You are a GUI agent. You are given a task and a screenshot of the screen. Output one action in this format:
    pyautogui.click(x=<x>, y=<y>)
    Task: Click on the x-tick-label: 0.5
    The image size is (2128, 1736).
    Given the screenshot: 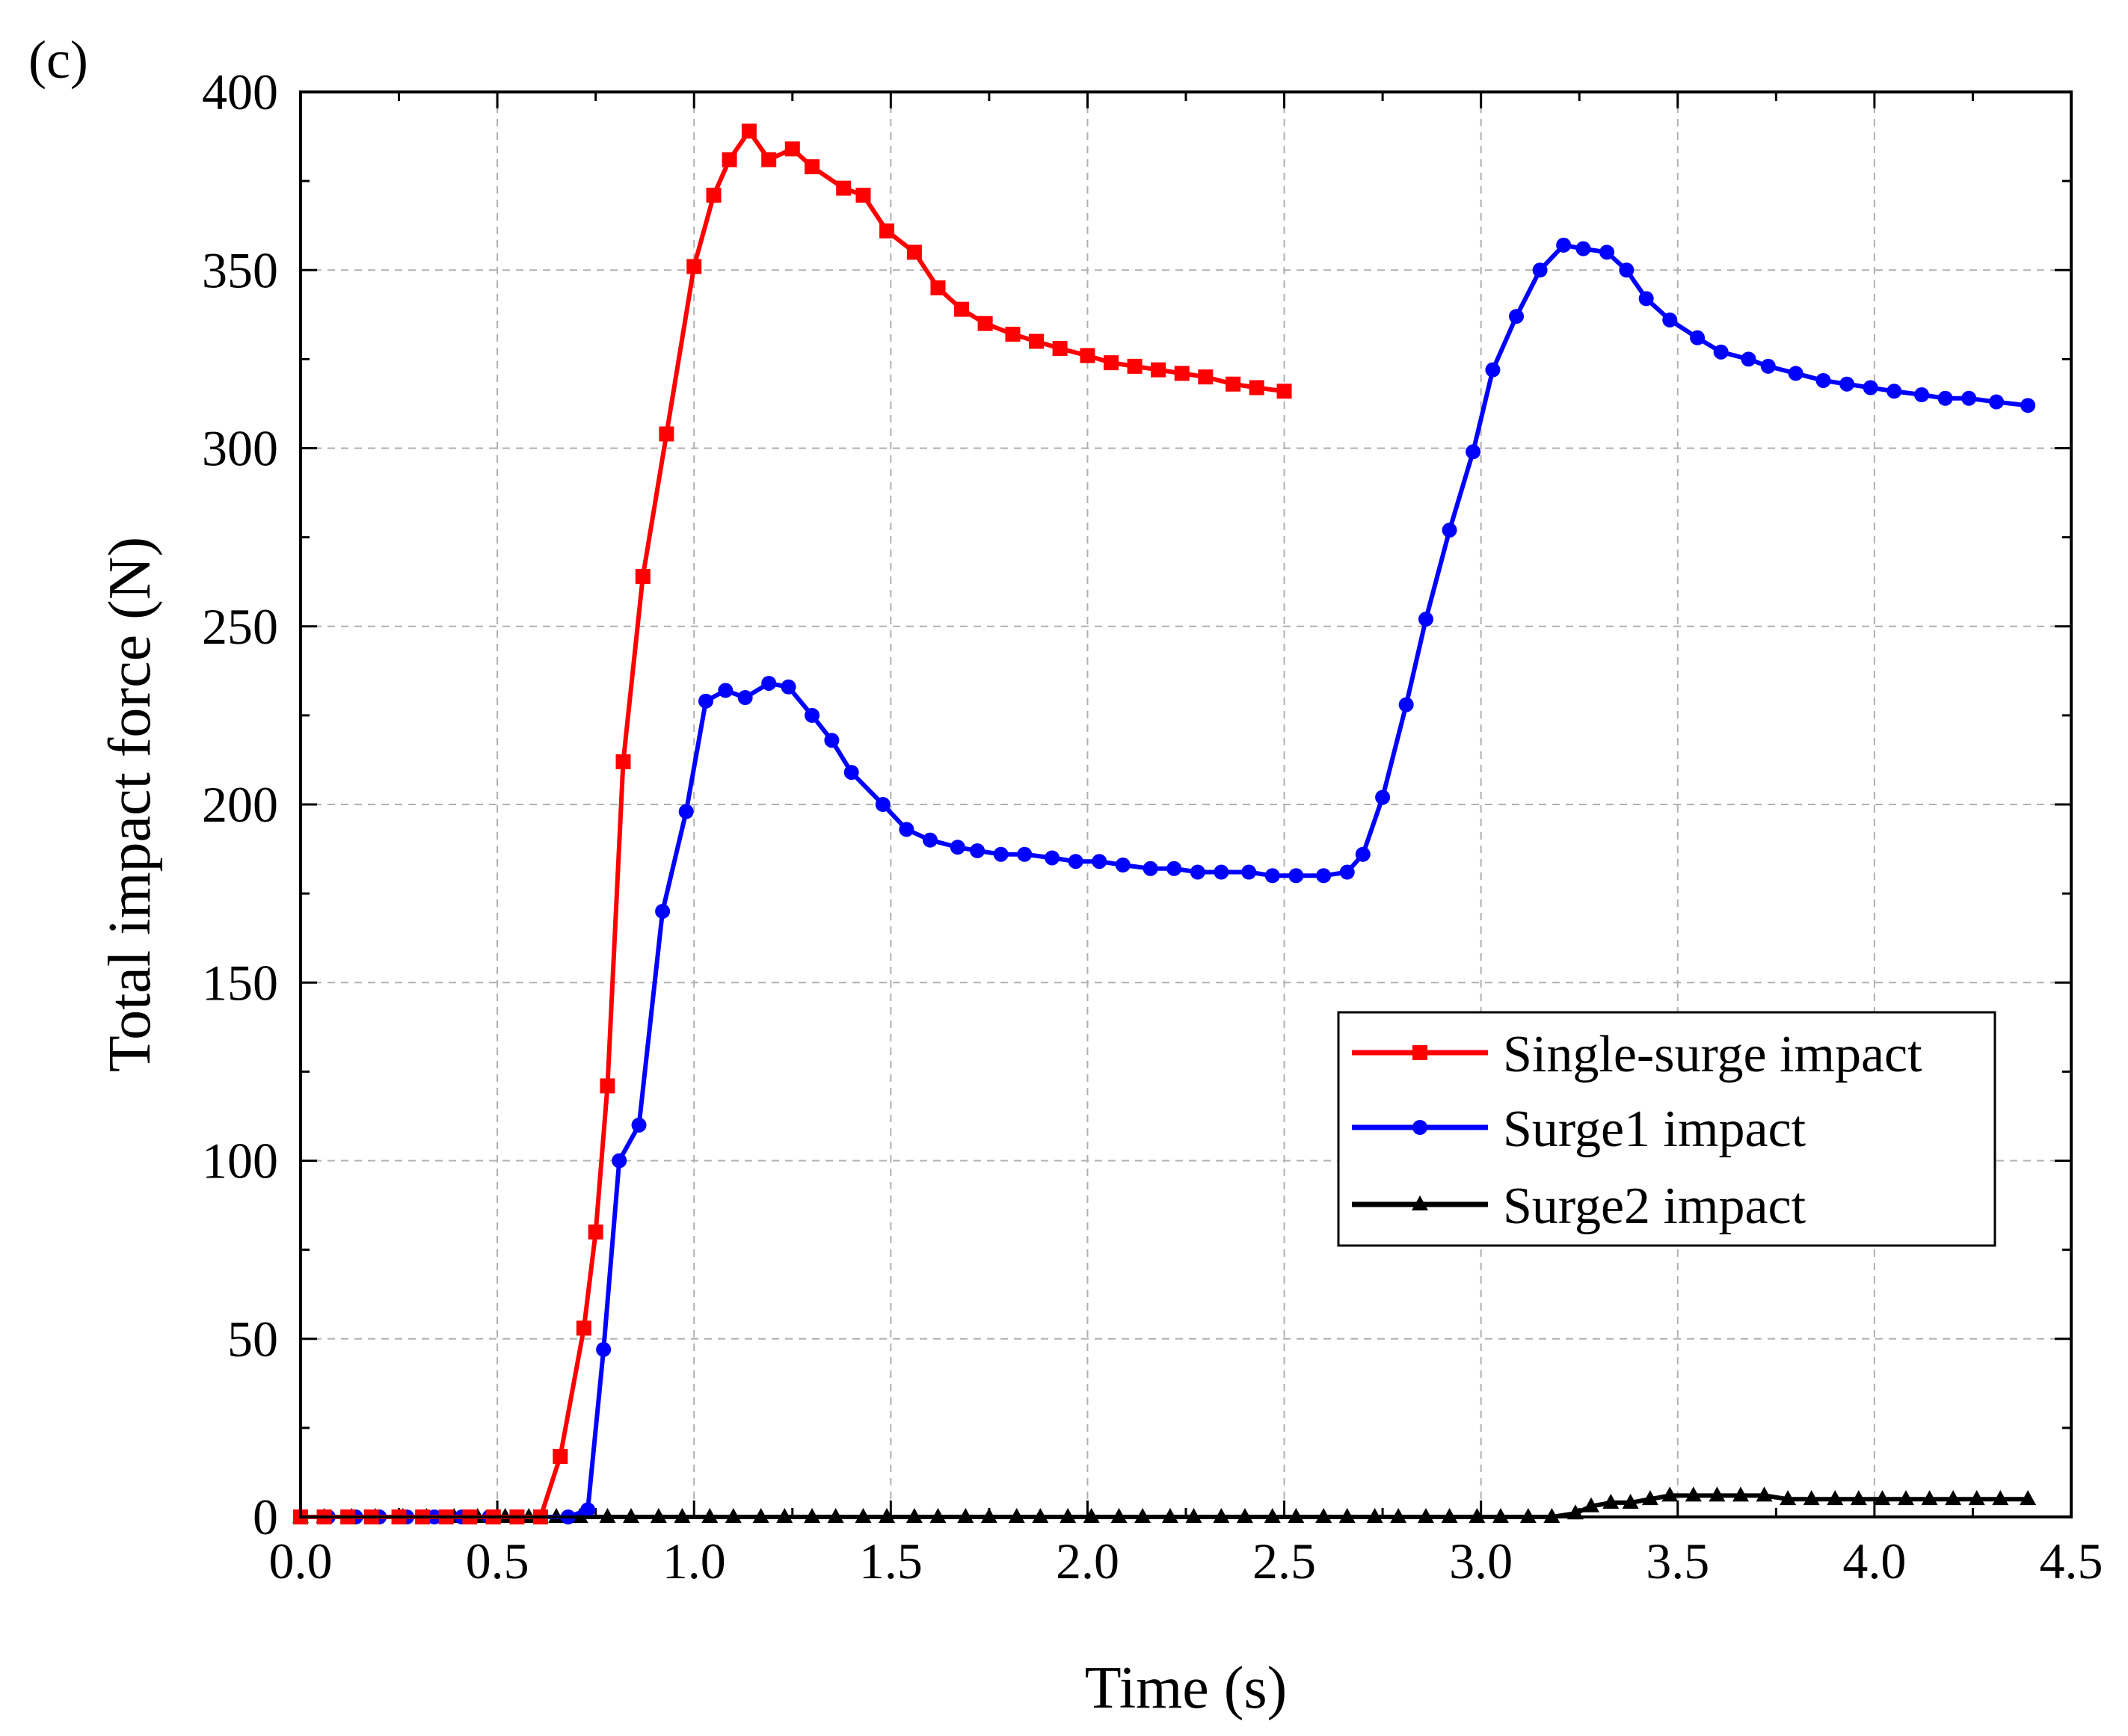 What is the action you would take?
    pyautogui.click(x=497, y=1561)
    